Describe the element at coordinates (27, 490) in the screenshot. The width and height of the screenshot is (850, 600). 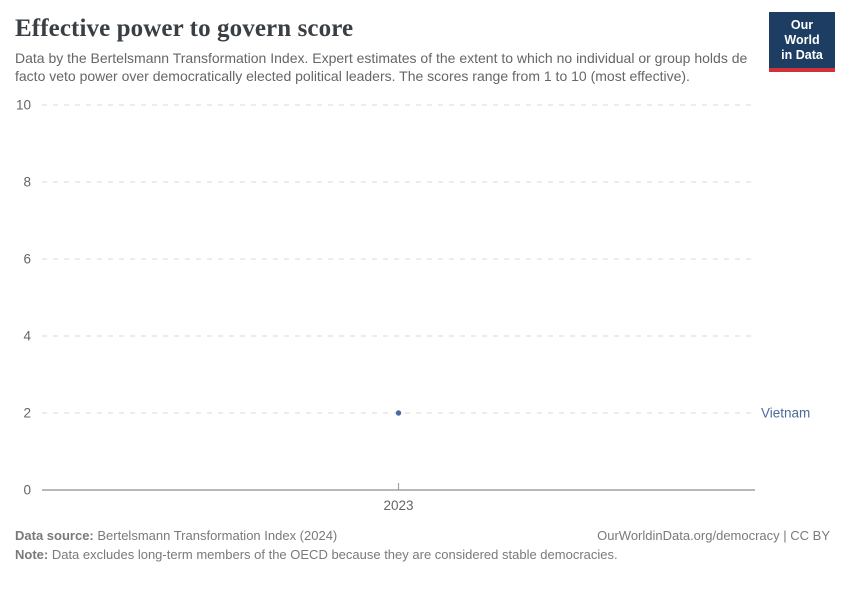
I see `y-axis-tick-label: 0` at that location.